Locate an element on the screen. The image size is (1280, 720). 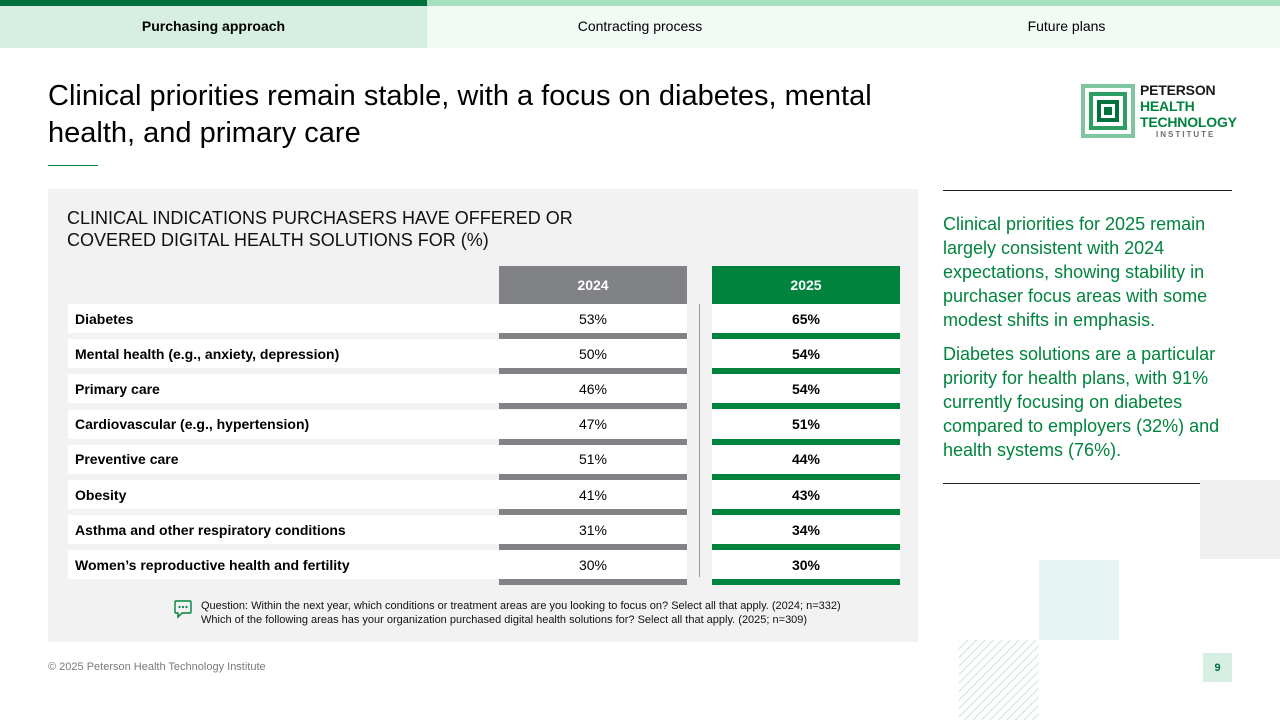
tab-contracting-process: Contracting process is located at coordinates (640, 24).